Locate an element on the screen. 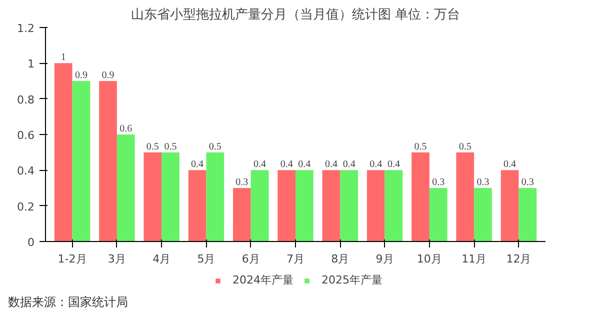  legend-label: 2024年产量 is located at coordinates (263, 280).